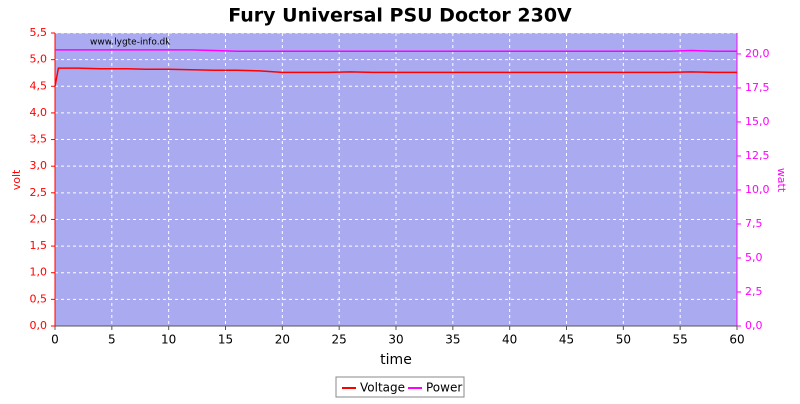 This screenshot has height=404, width=800. I want to click on x-tick-label: 55, so click(680, 340).